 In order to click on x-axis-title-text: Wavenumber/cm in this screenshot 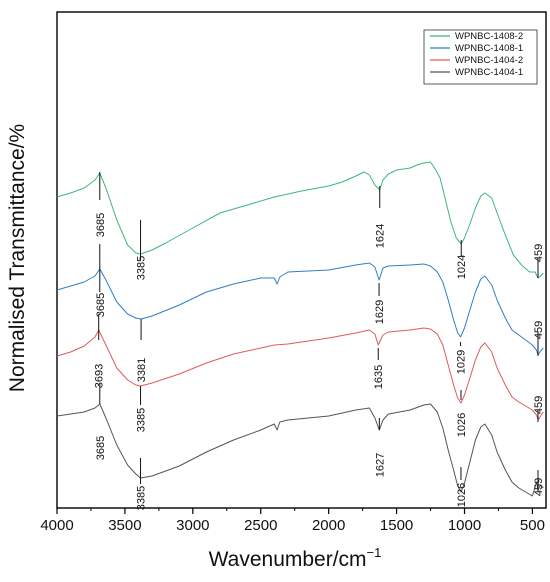, I will do `click(288, 559)`.